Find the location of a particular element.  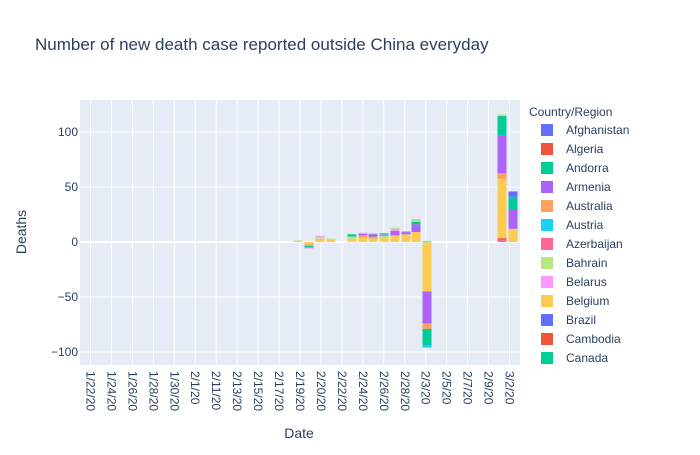

x-tick-label: 2/15/20 is located at coordinates (258, 391).